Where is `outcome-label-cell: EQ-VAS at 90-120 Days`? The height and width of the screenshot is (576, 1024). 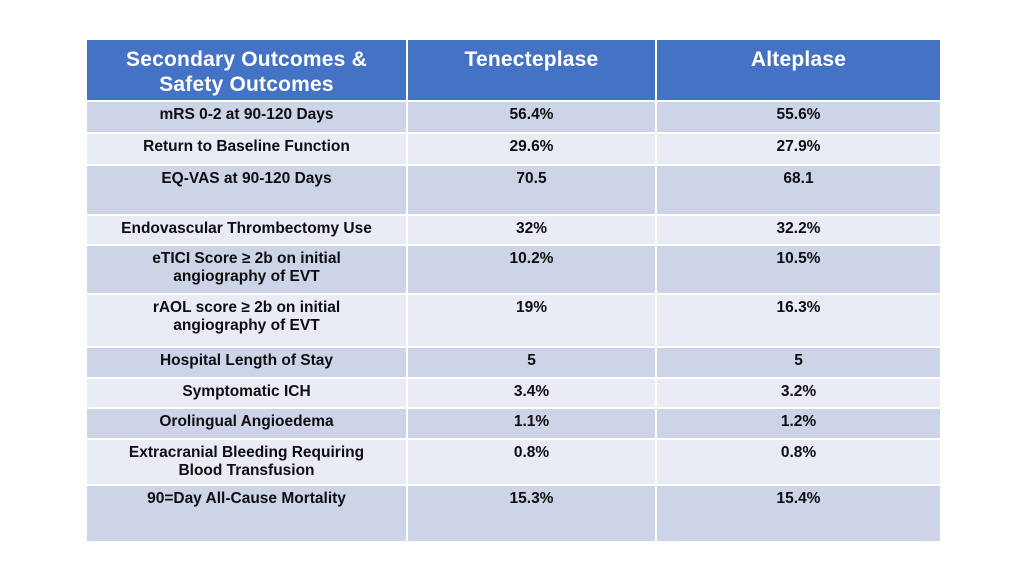
outcome-label-cell: EQ-VAS at 90-120 Days is located at coordinates (246, 189).